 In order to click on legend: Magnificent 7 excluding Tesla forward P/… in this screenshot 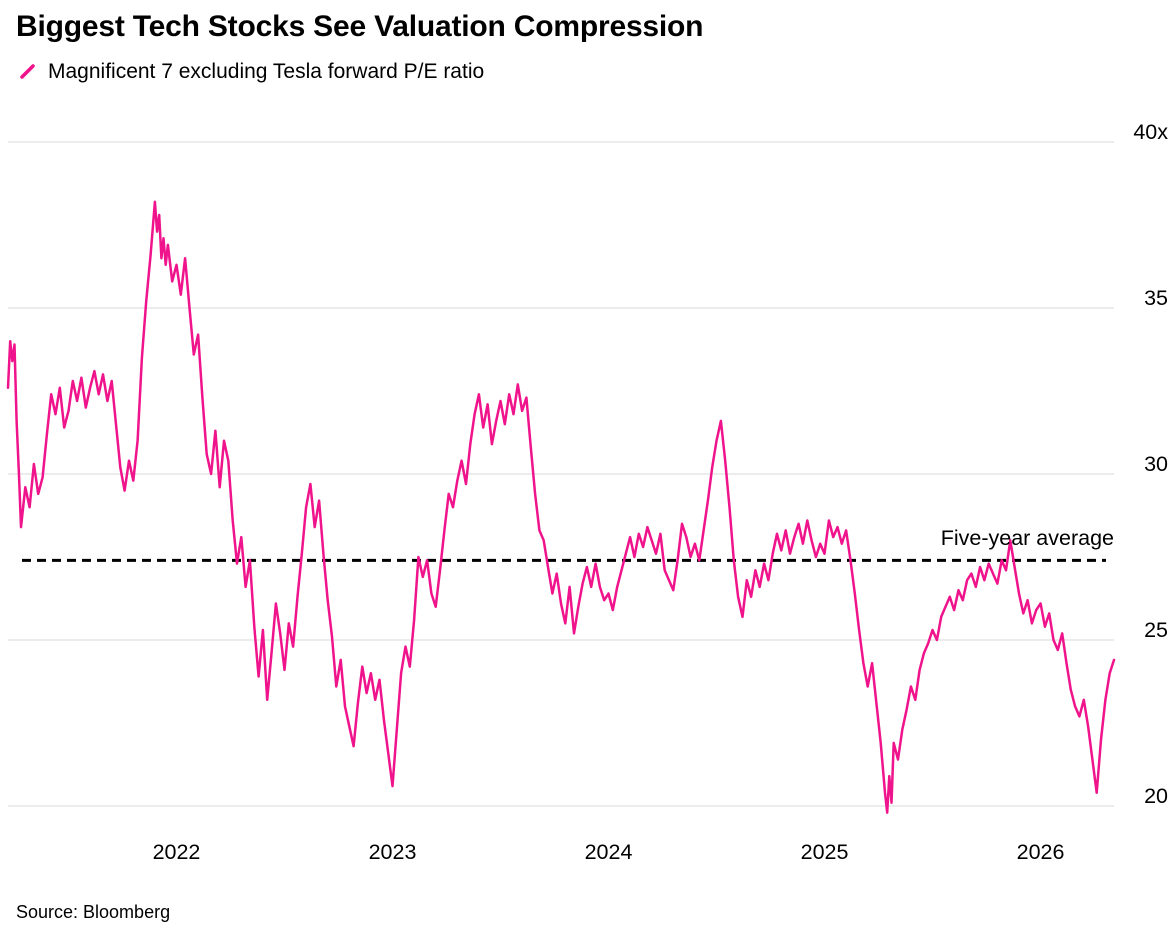, I will do `click(597, 72)`.